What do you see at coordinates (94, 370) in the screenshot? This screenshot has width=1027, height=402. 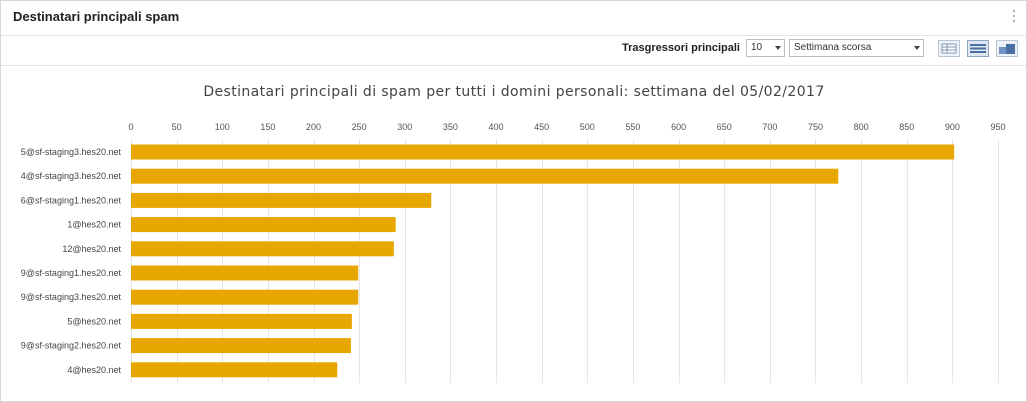 I see `category-label: 4@hes20.net` at bounding box center [94, 370].